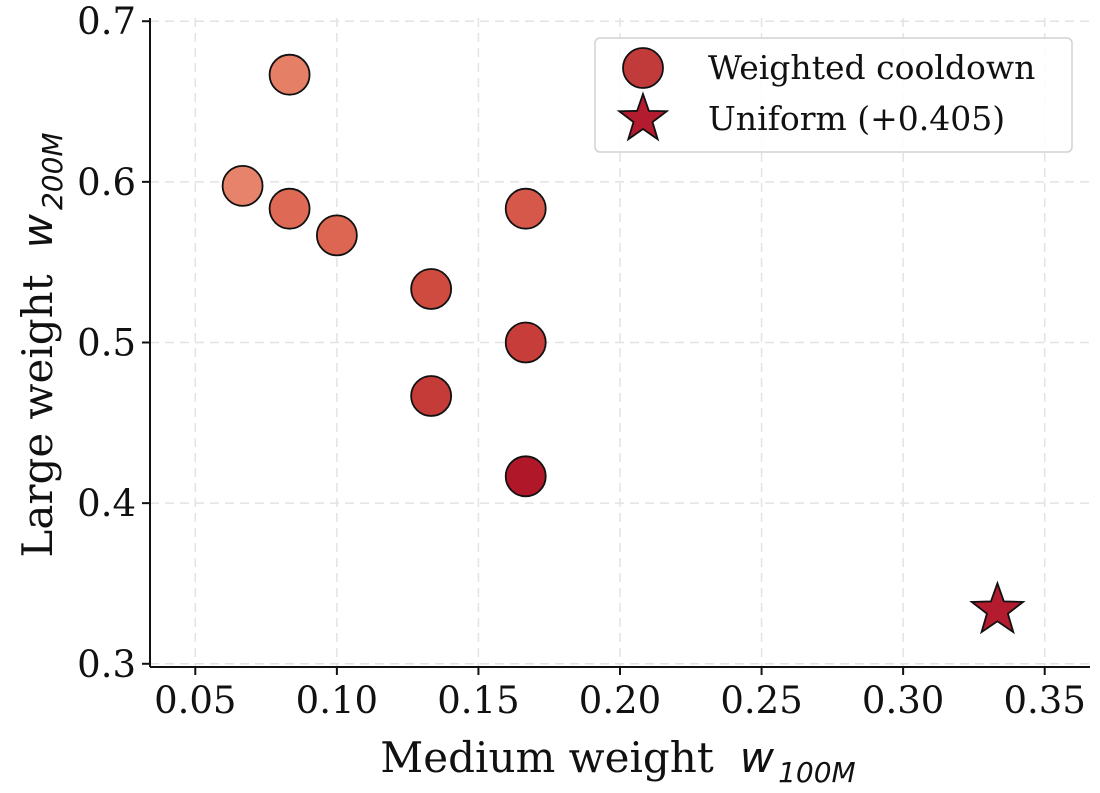 The width and height of the screenshot is (1100, 793). I want to click on x-tick-label-0: 0.05, so click(195, 700).